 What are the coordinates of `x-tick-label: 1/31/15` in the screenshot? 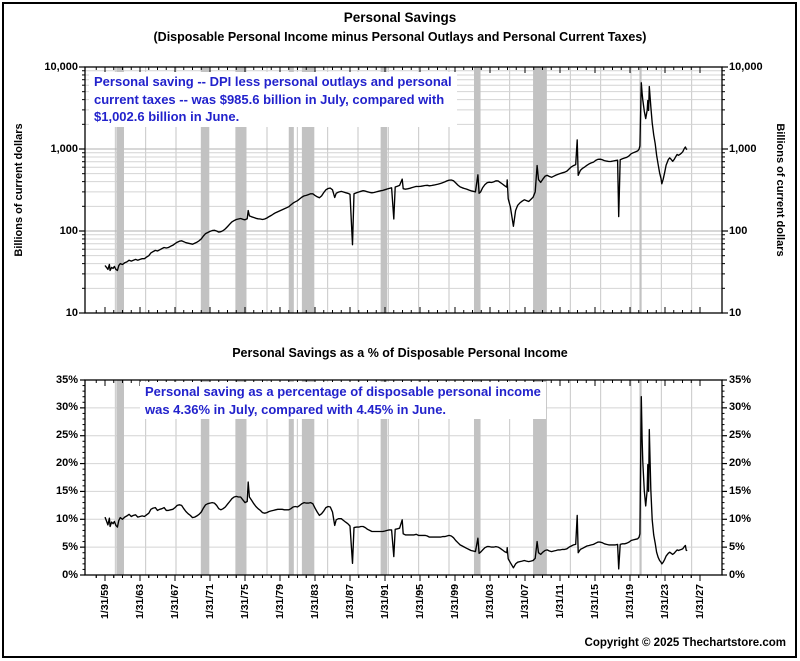 It's located at (595, 602).